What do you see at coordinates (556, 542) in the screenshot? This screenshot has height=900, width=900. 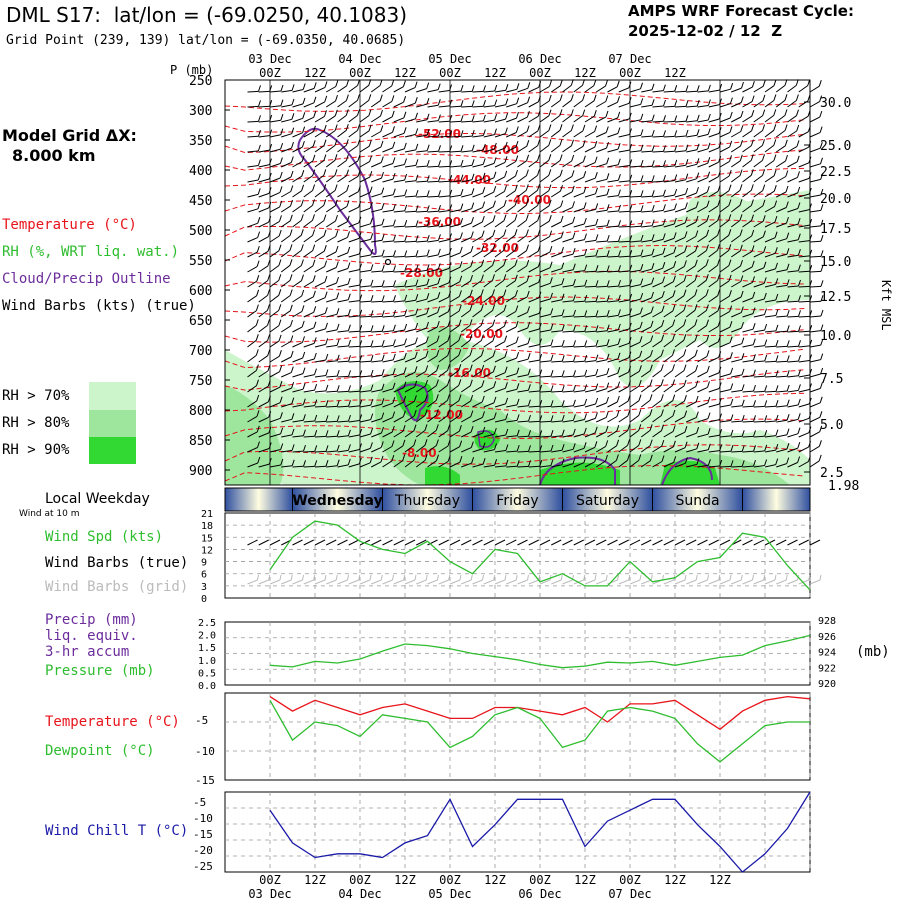 I see `surface-wind-barb` at bounding box center [556, 542].